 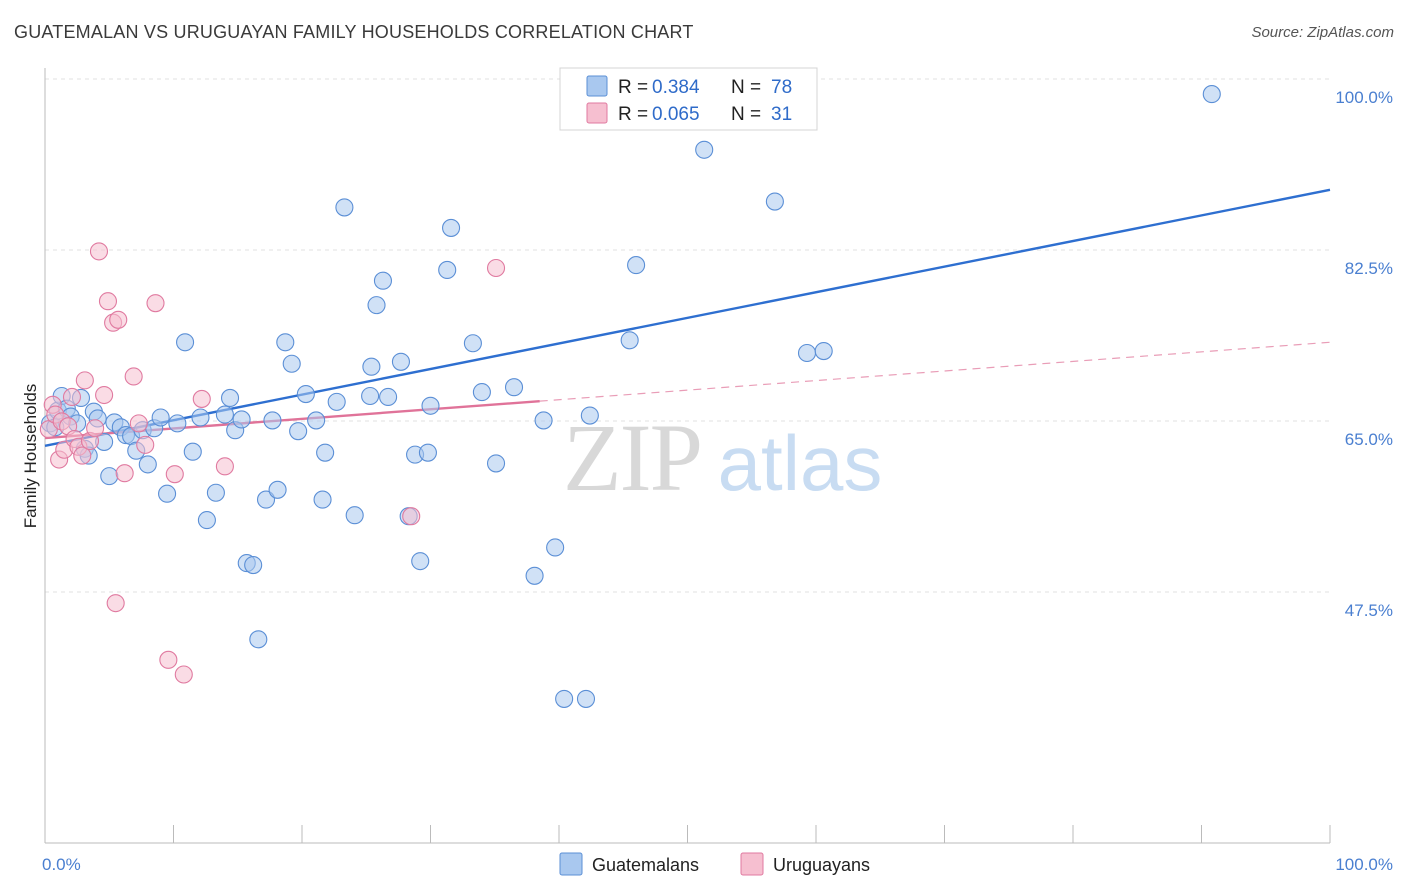 What do you see at coordinates (1364, 864) in the screenshot?
I see `x-tick-label-max: 100.0%` at bounding box center [1364, 864].